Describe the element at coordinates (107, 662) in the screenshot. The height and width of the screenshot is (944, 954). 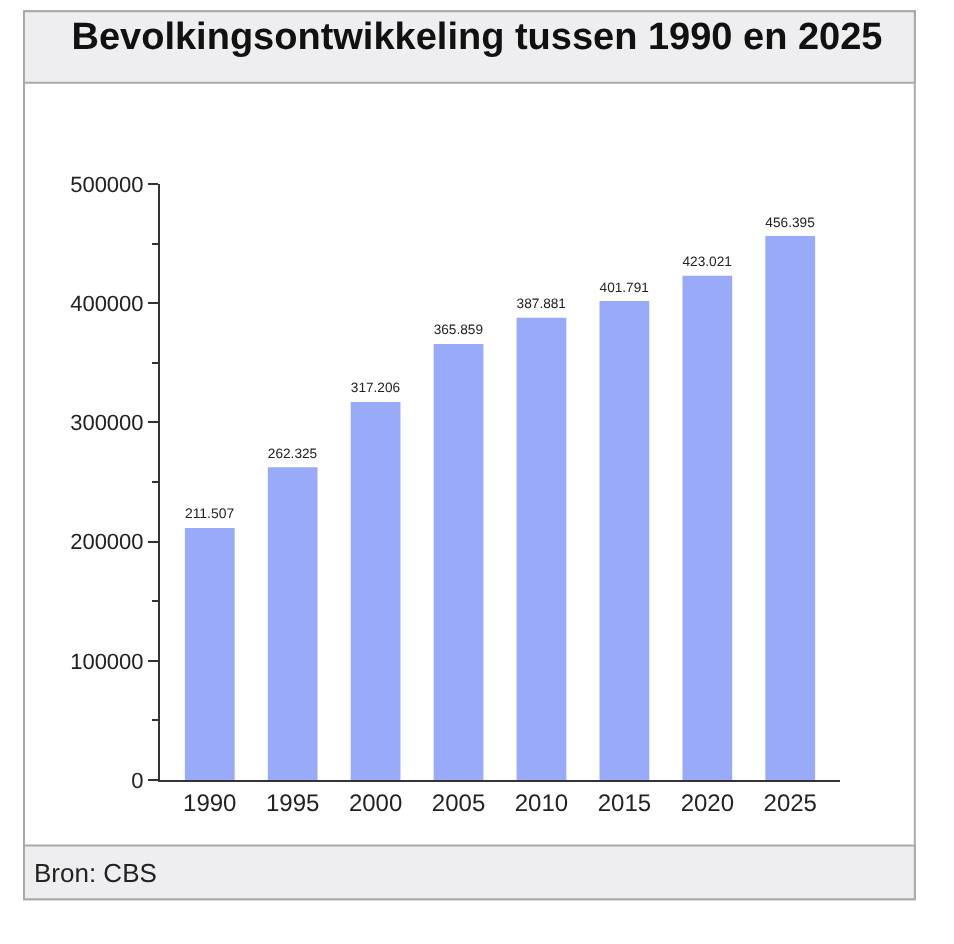
I see `y-tick-label: 100000` at that location.